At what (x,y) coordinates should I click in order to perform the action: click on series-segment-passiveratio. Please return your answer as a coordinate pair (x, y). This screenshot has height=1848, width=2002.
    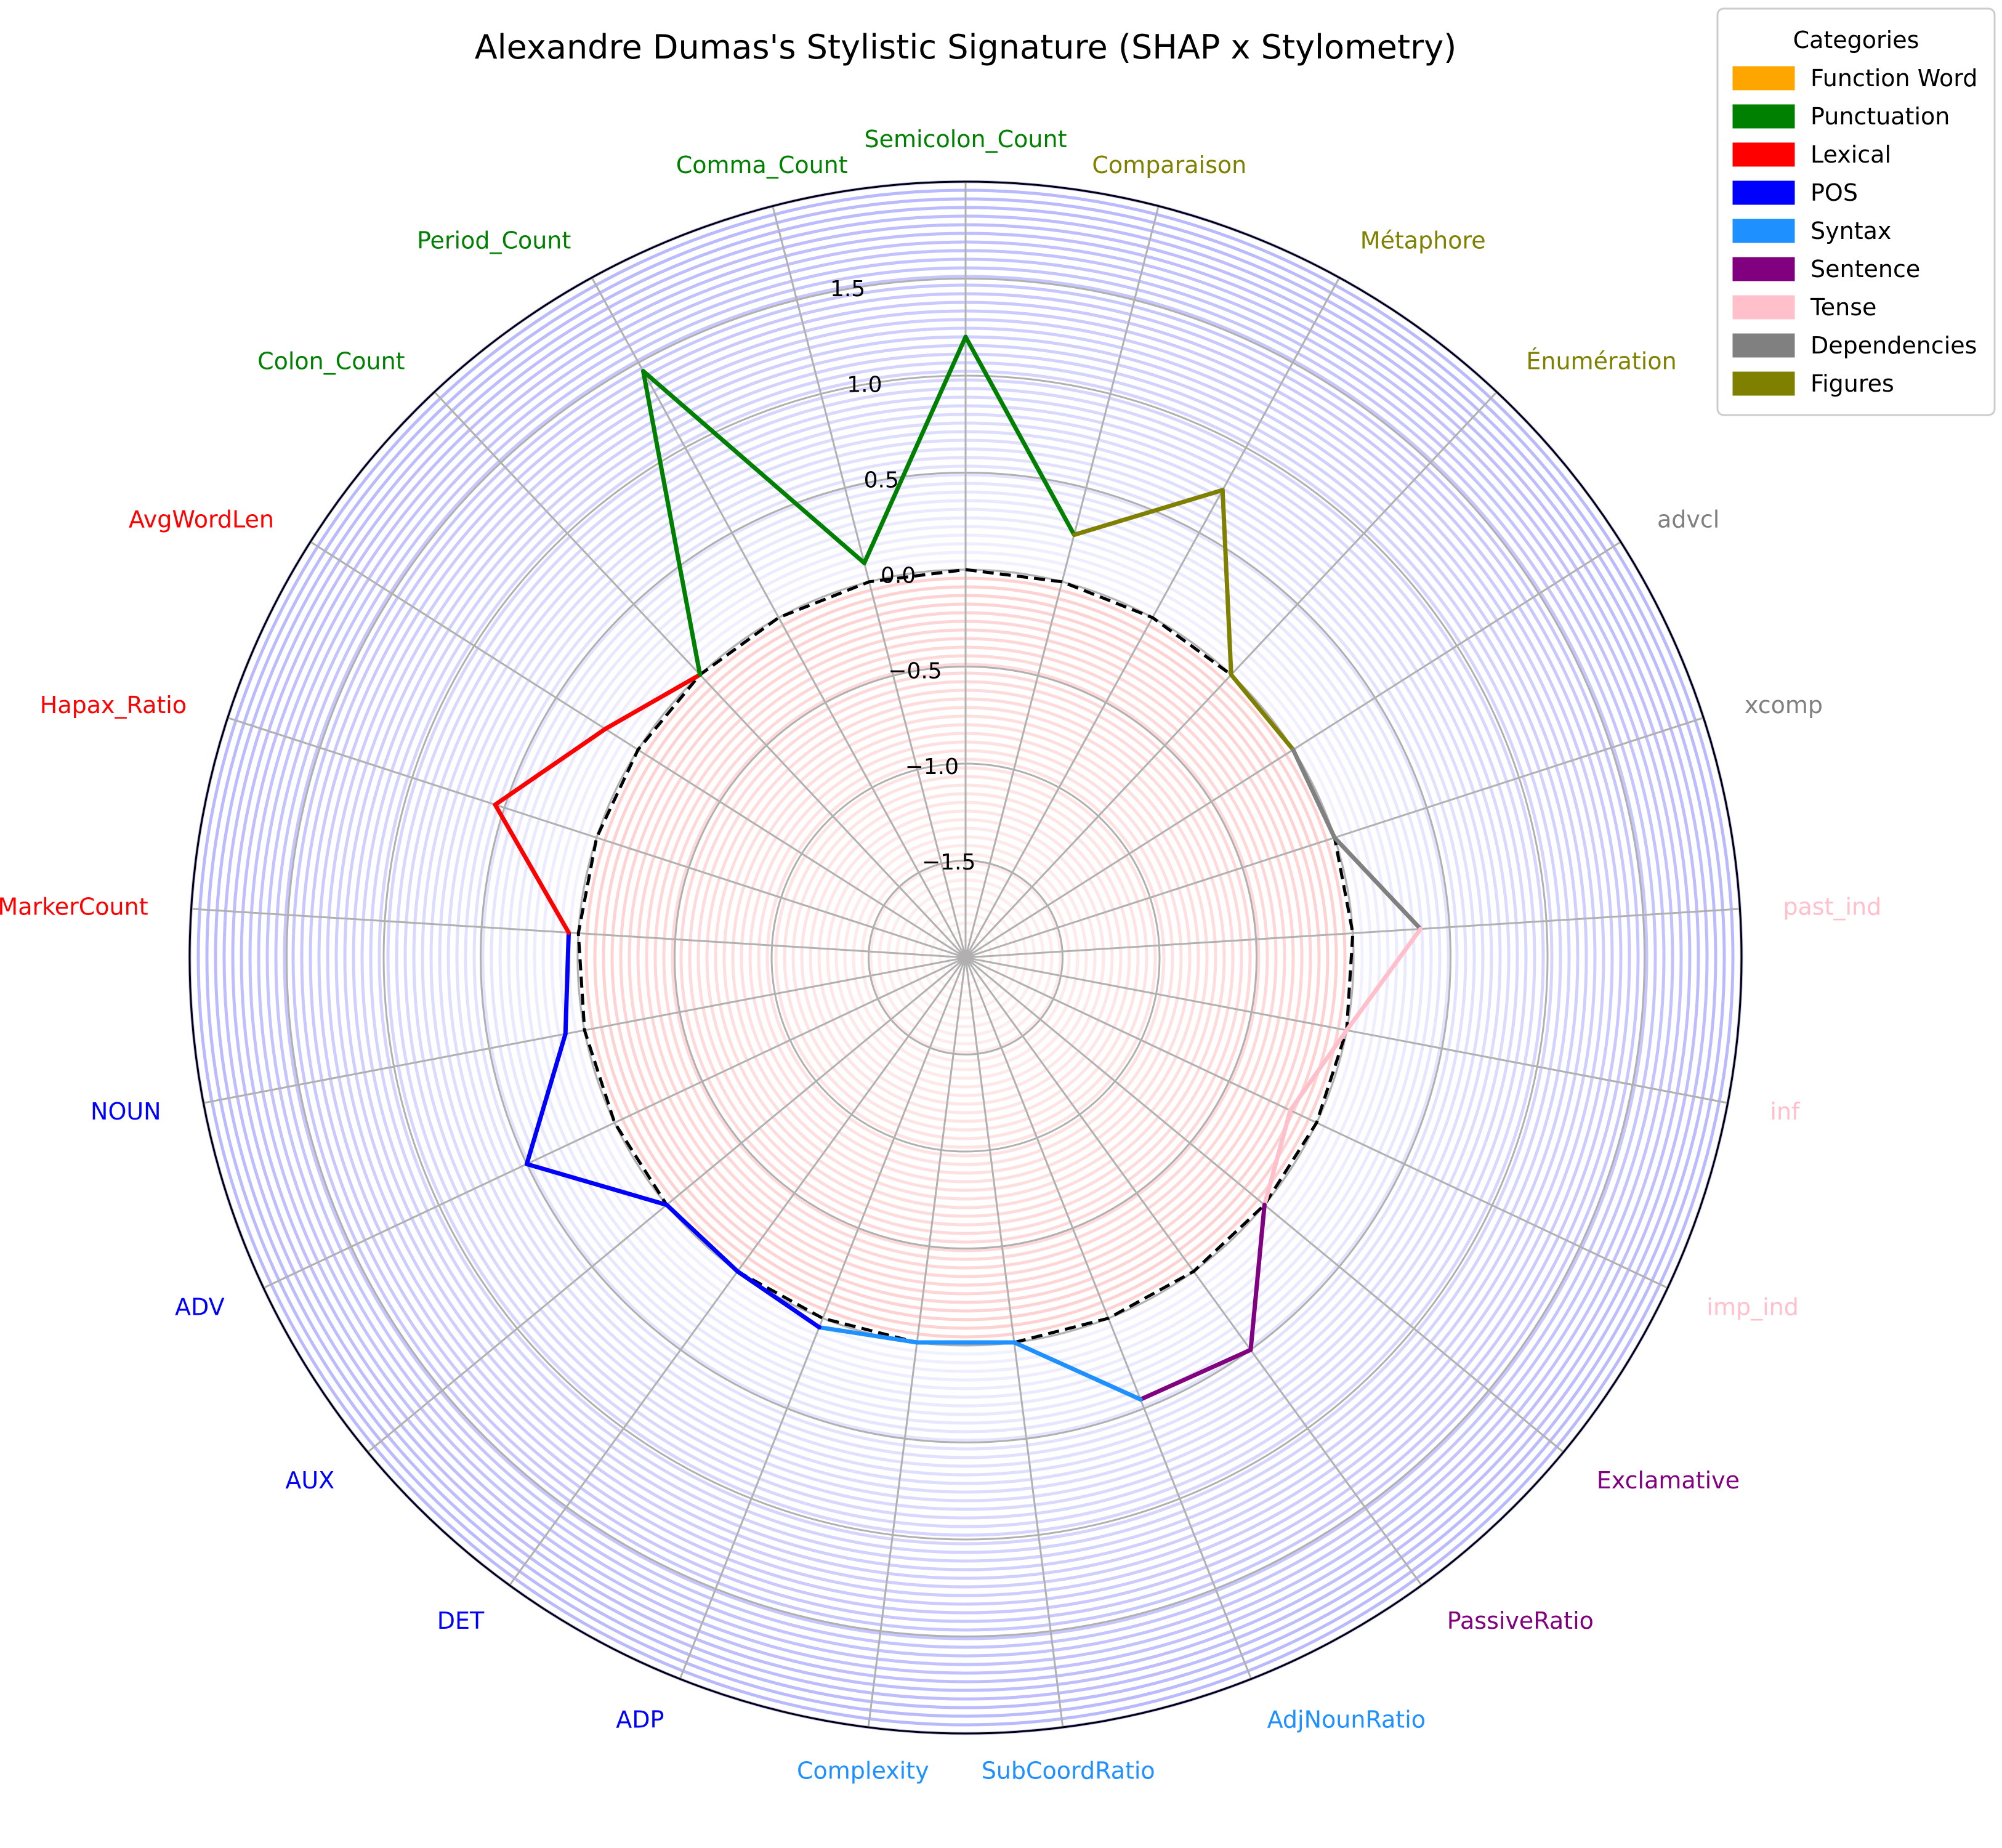
    Looking at the image, I should click on (1195, 1374).